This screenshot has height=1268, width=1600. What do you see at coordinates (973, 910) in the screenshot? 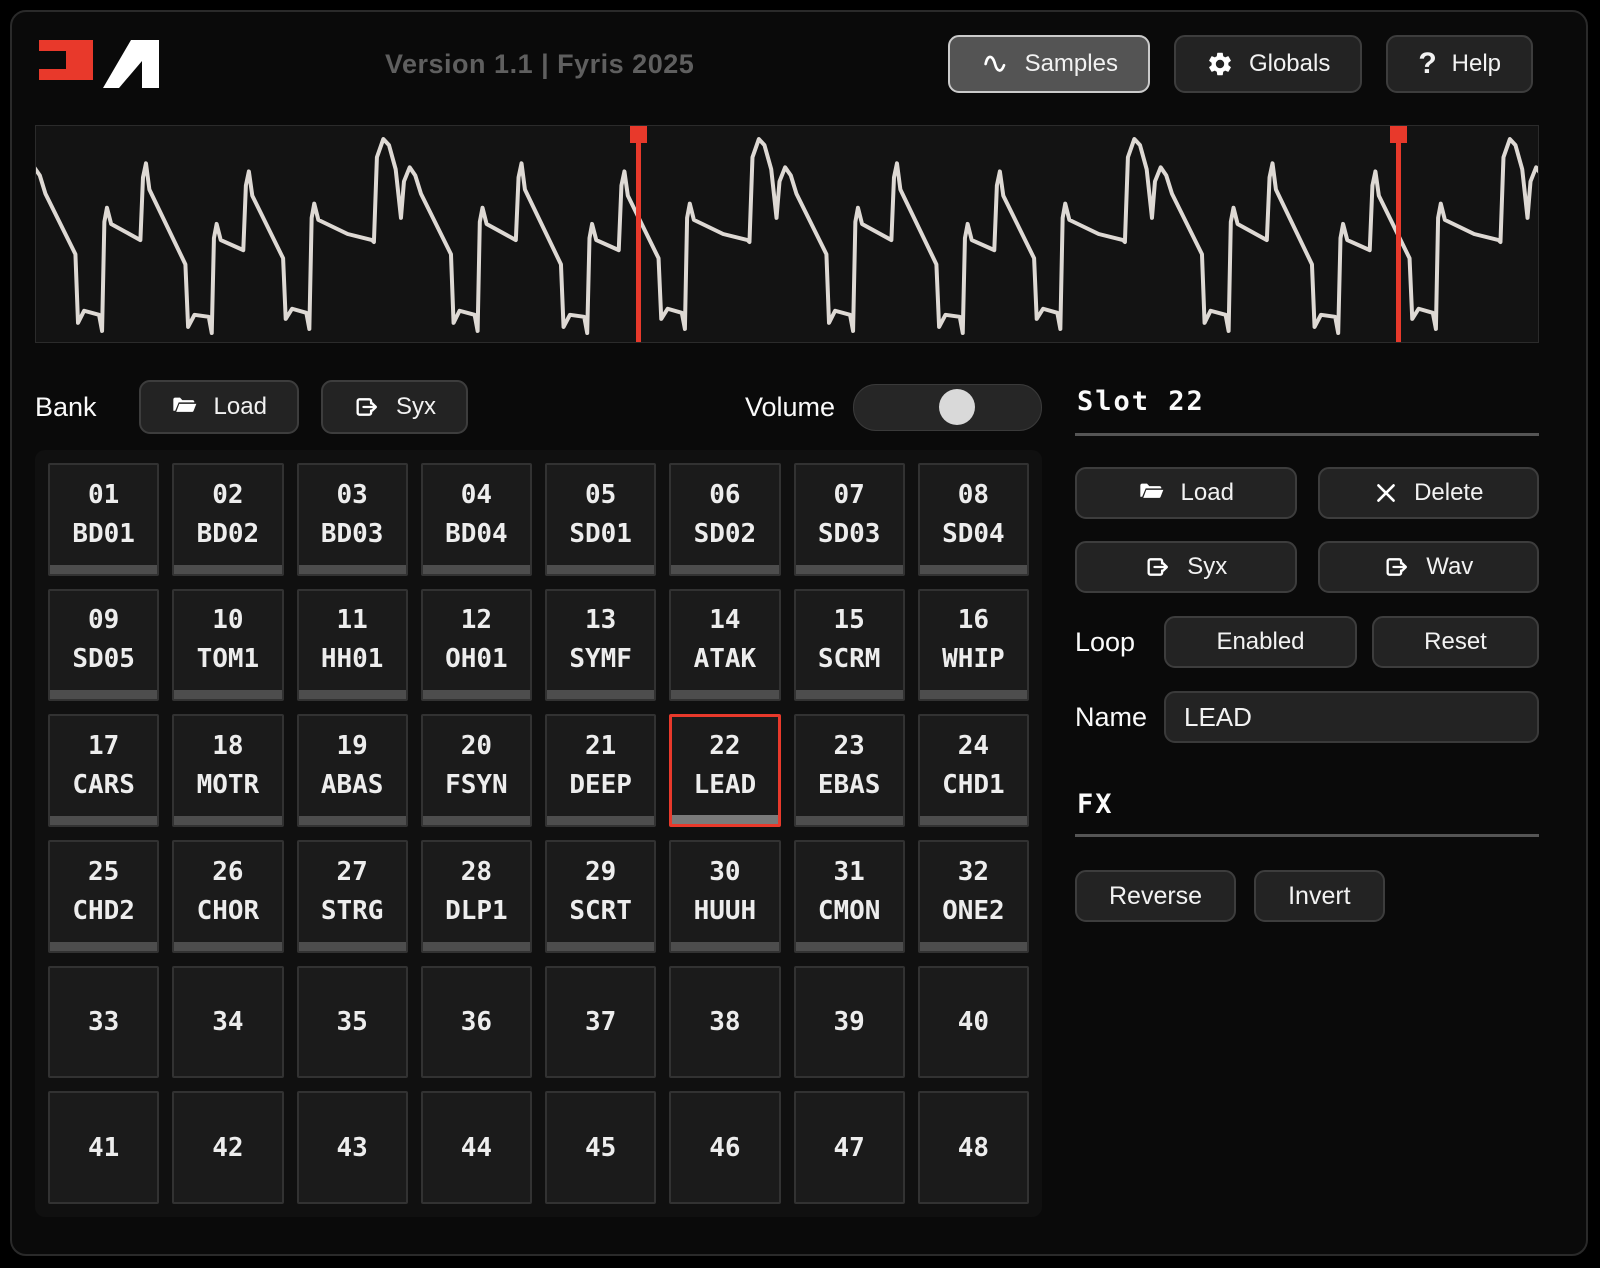
I see `slot-name: ONE2` at bounding box center [973, 910].